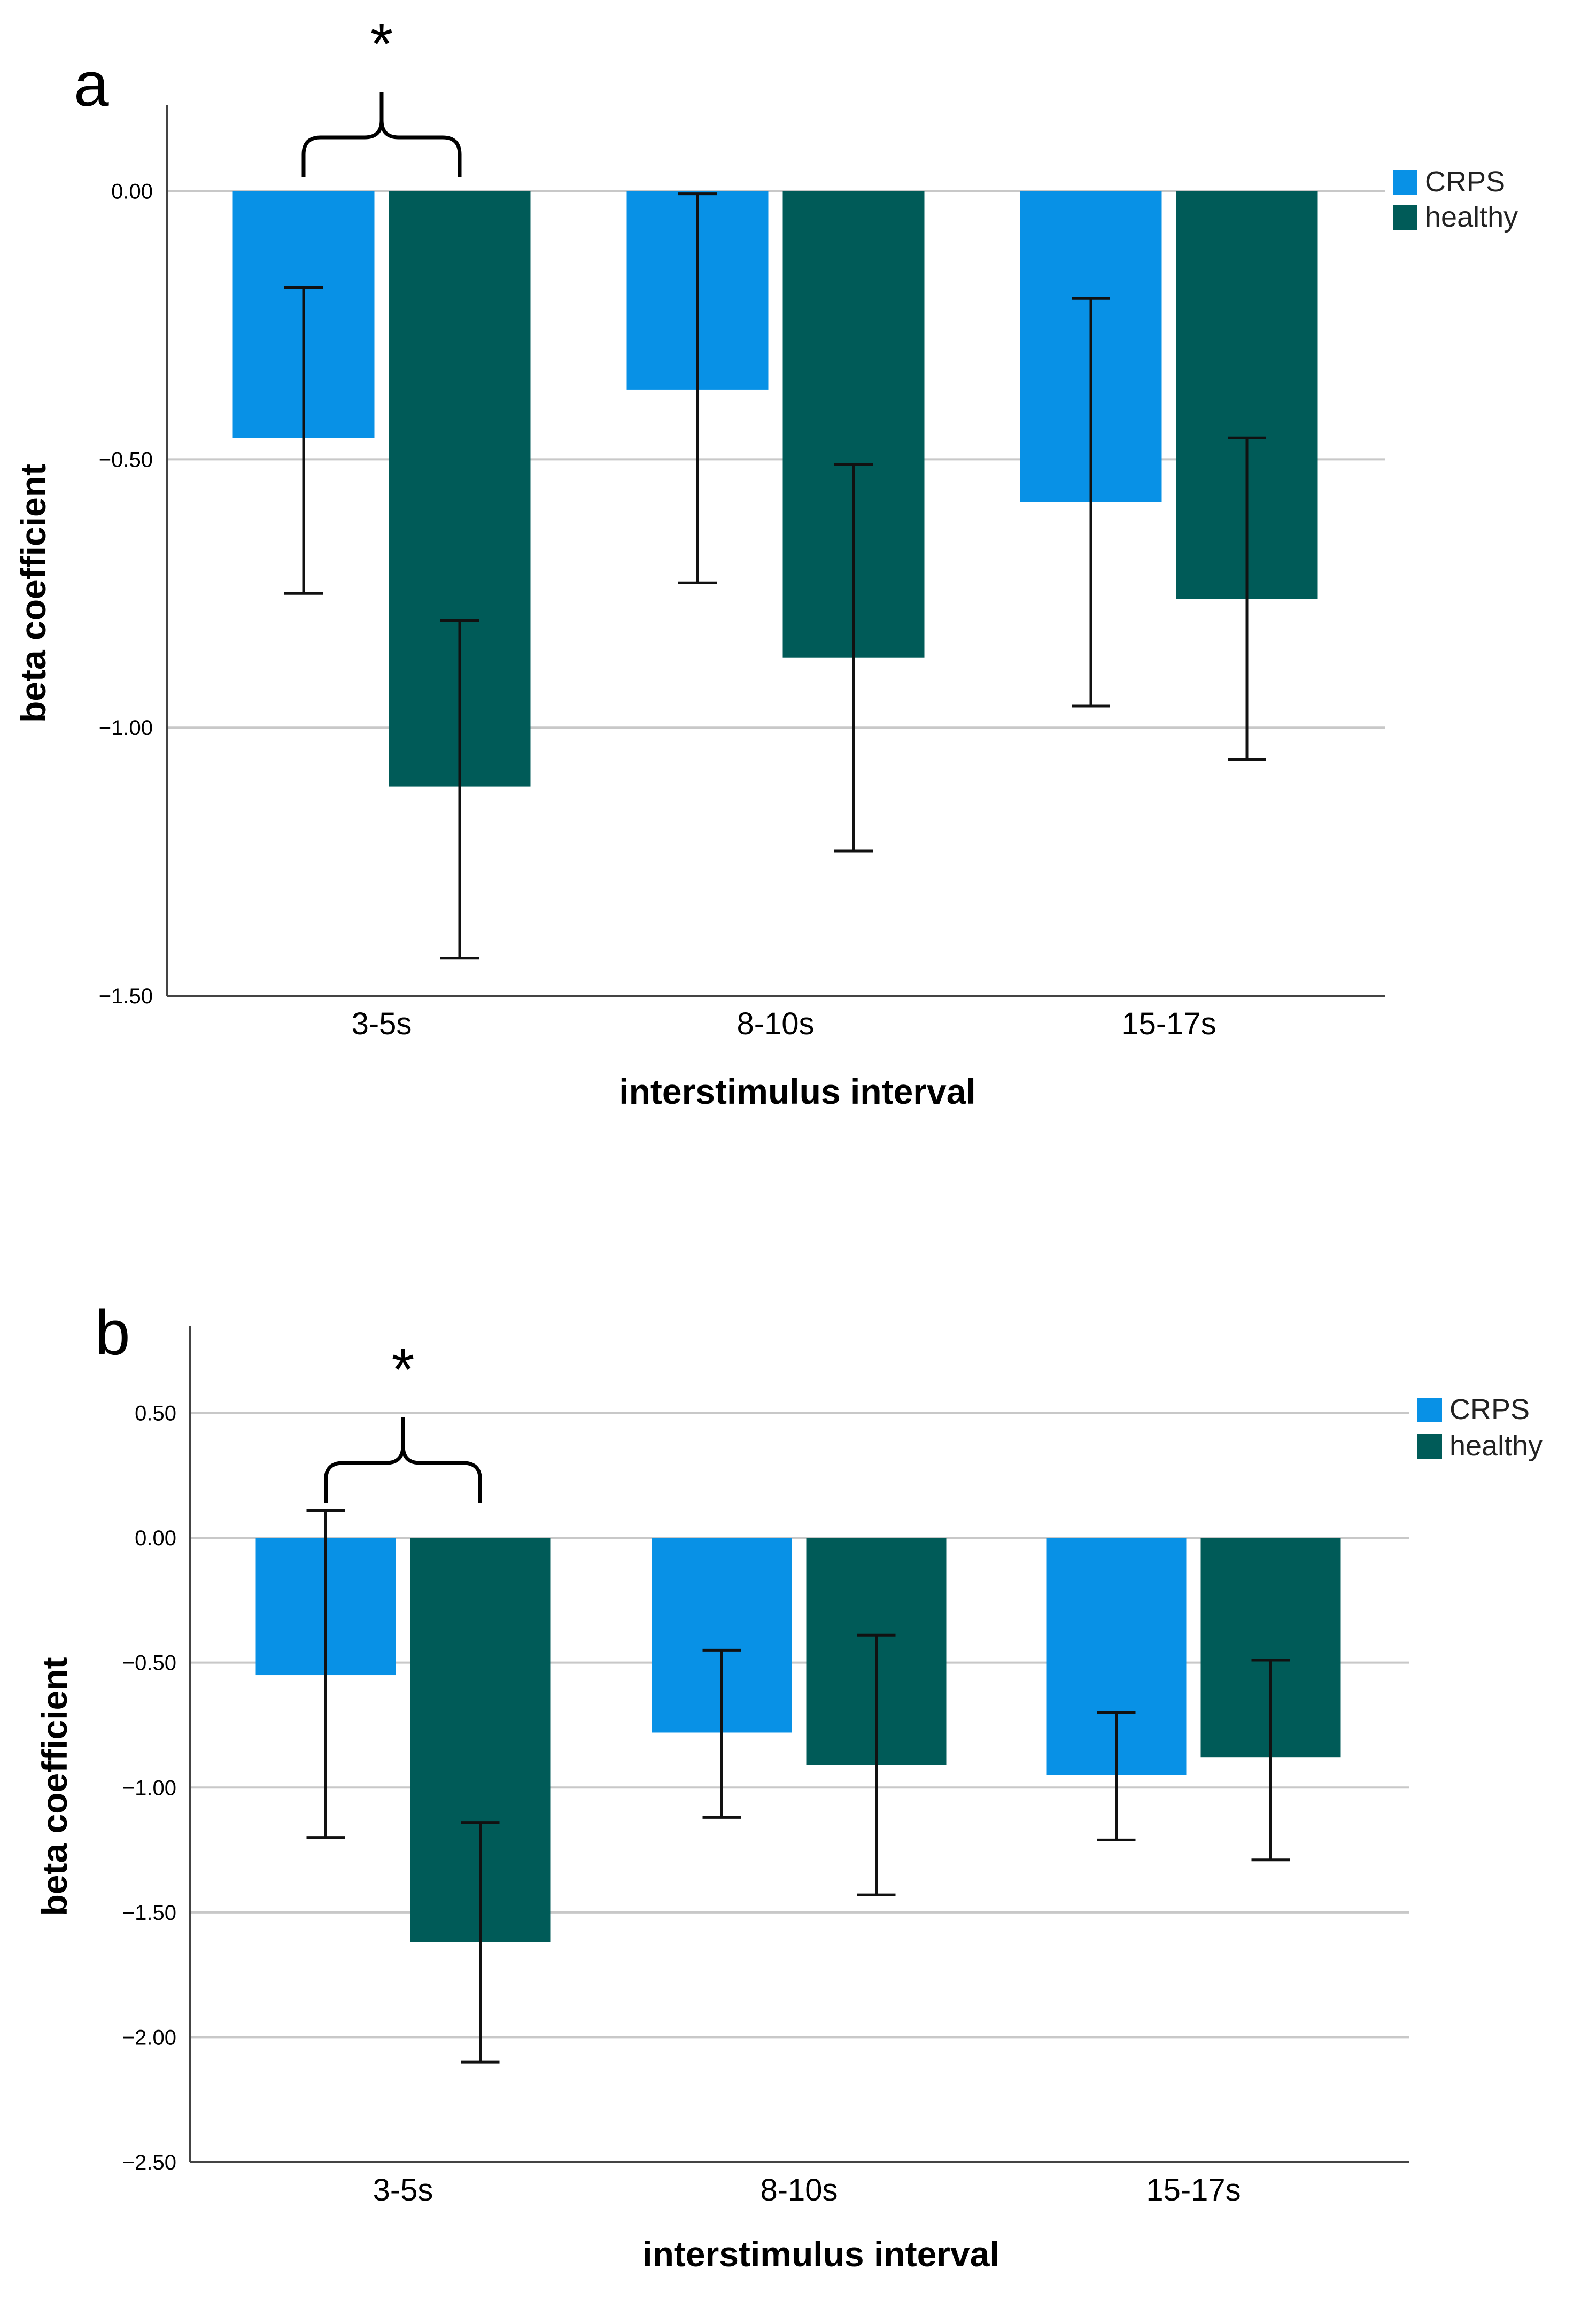  I want to click on y-tick-label: −2.00, so click(149, 2037).